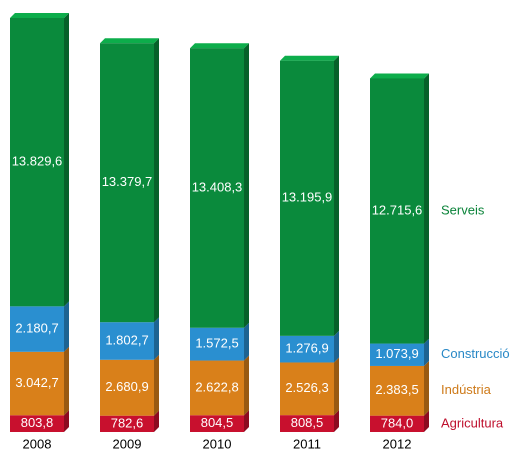 The width and height of the screenshot is (516, 455). I want to click on legend-label: Indústria, so click(466, 389).